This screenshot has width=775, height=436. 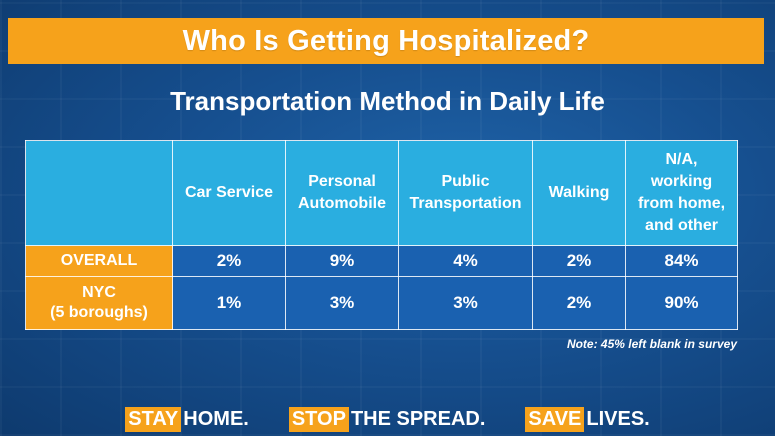 I want to click on column-header-car-service: Car Service, so click(x=229, y=193).